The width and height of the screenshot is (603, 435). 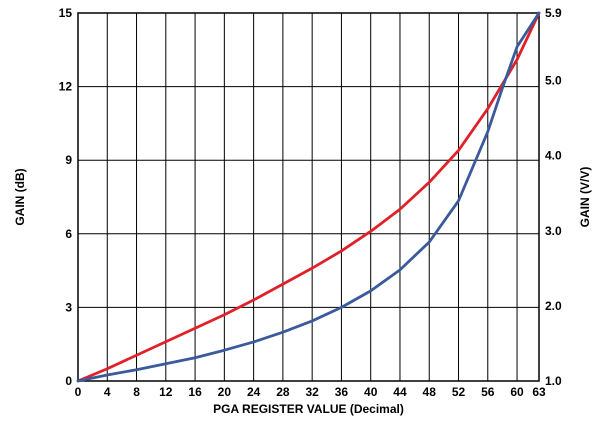 I want to click on y-tick-label-right: 5.9, so click(x=553, y=13).